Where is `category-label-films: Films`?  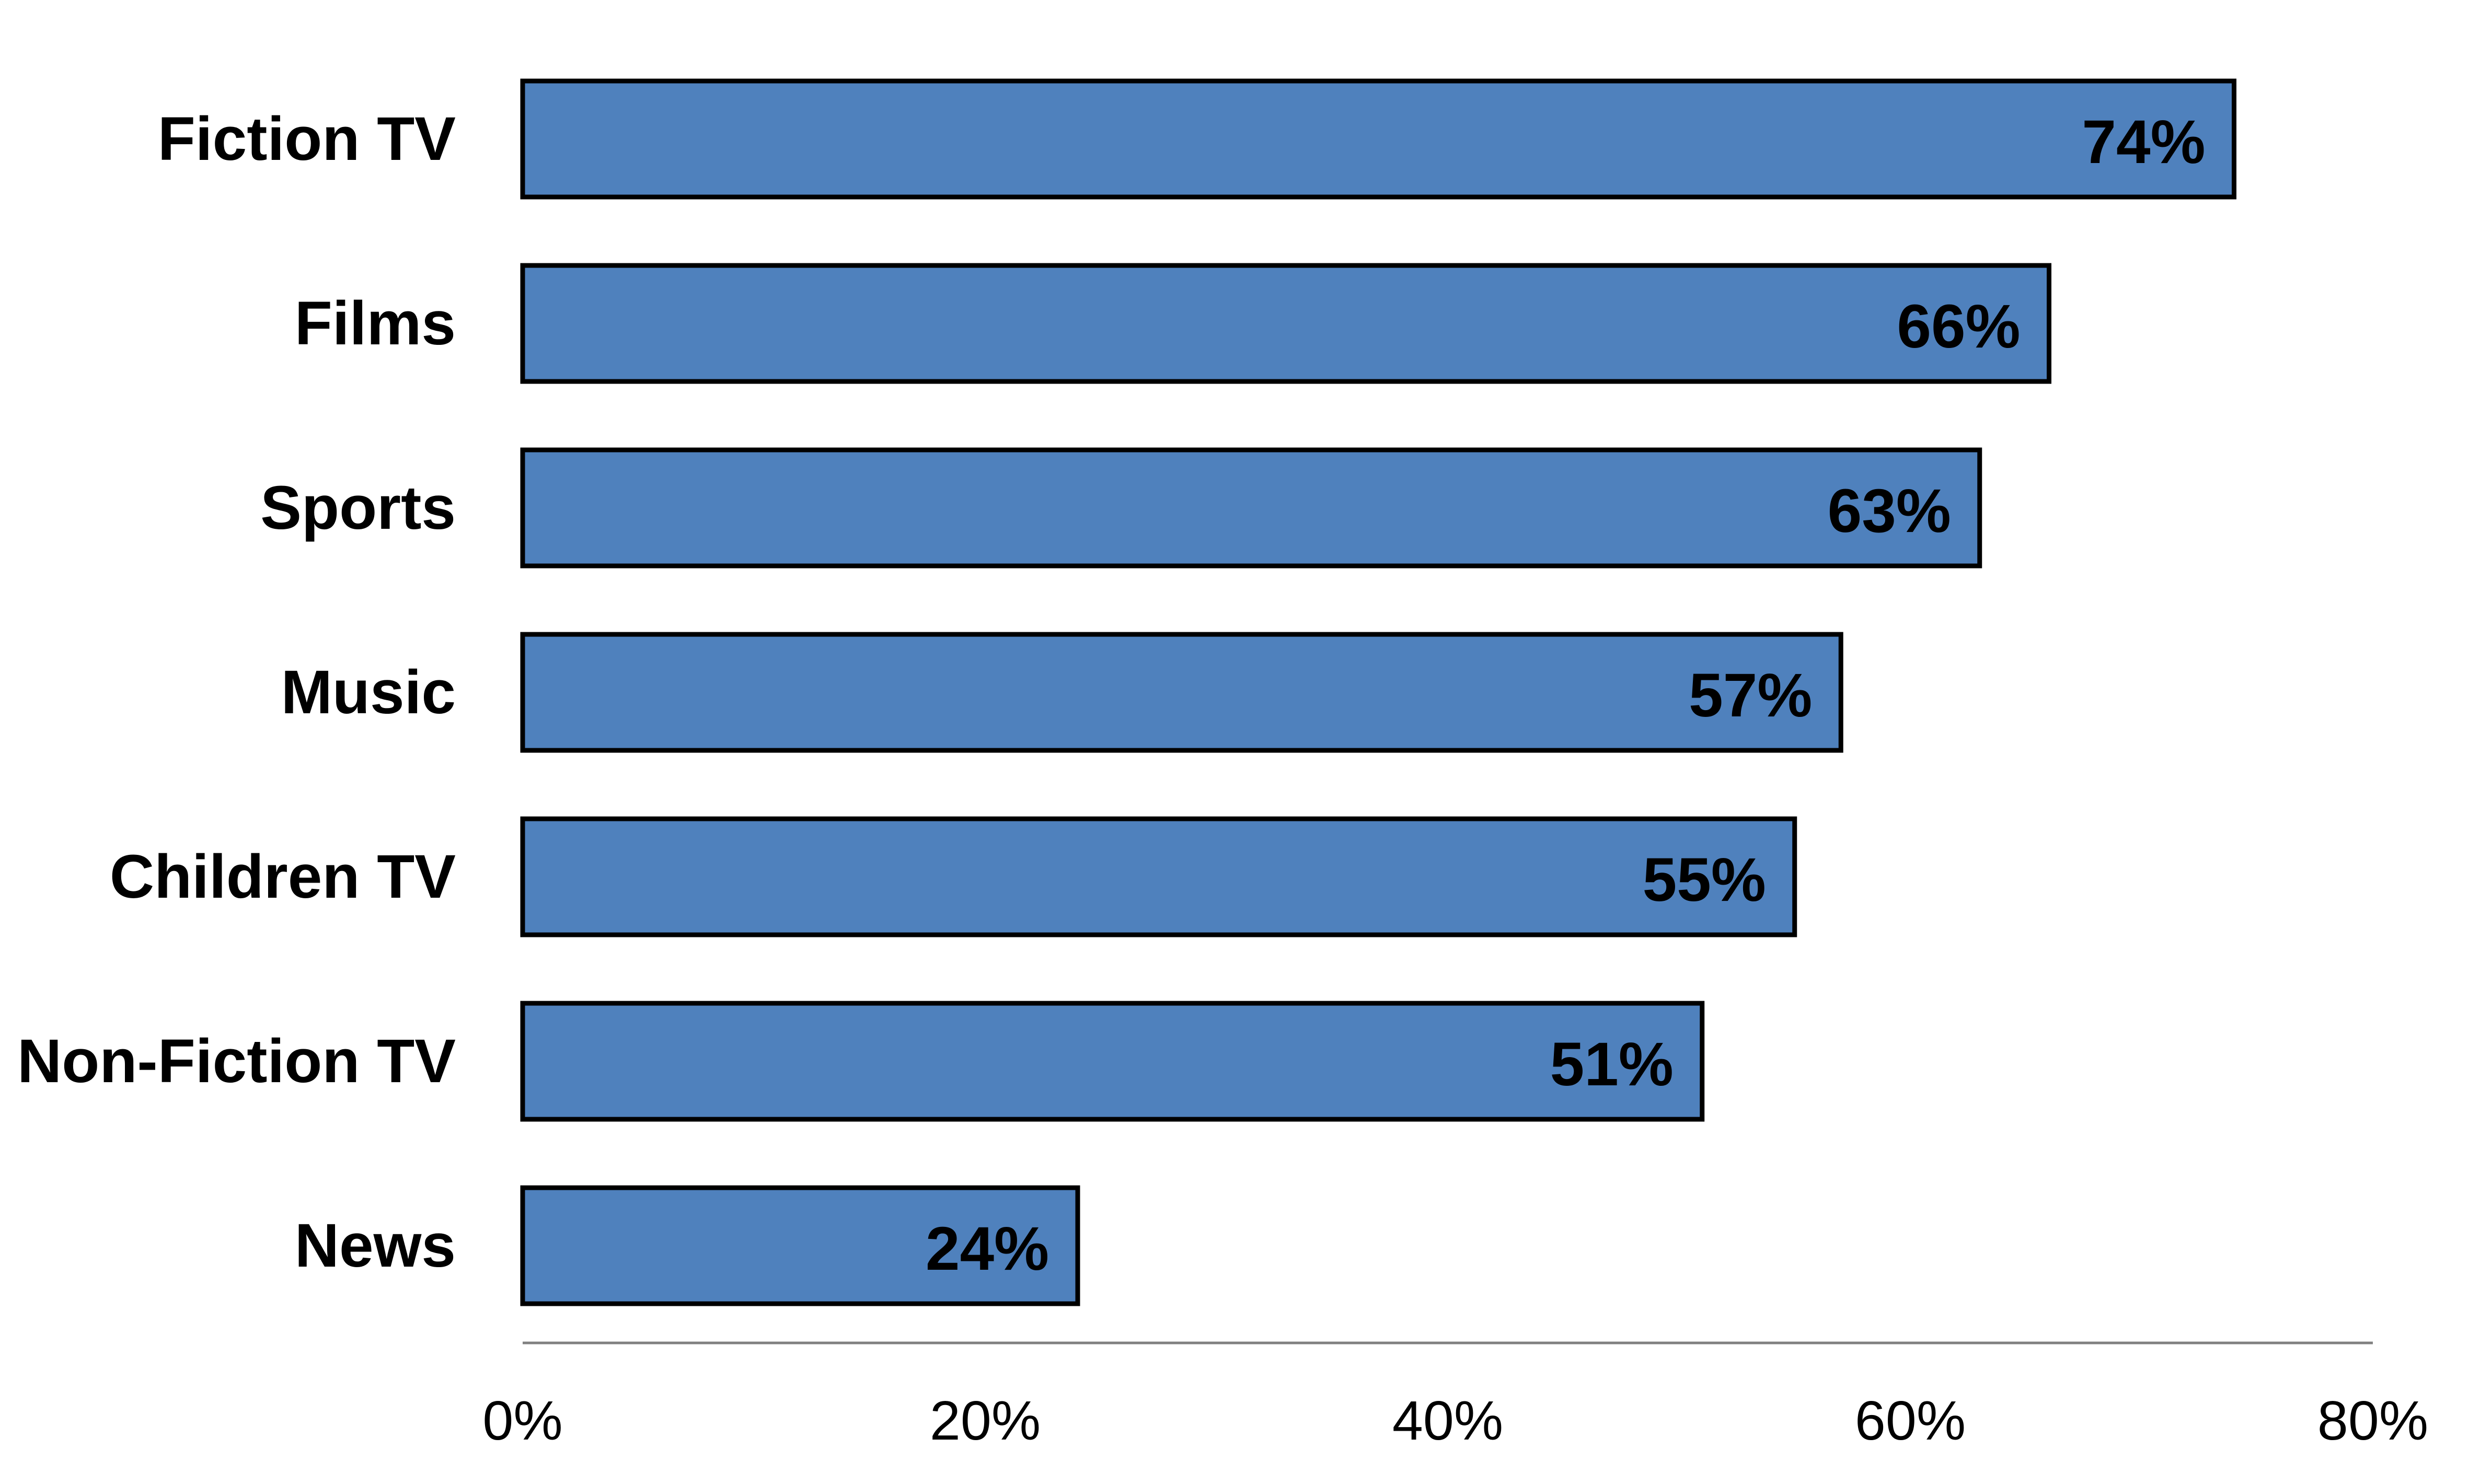
category-label-films: Films is located at coordinates (375, 323).